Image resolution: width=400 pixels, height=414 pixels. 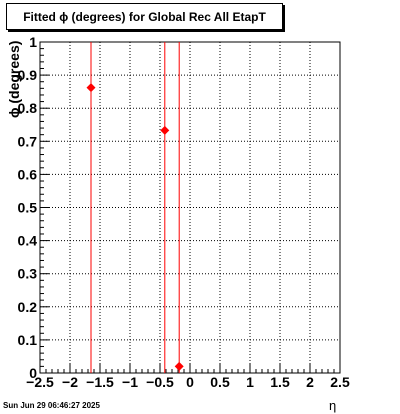 What do you see at coordinates (28, 340) in the screenshot?
I see `y-tick-label: 0.1` at bounding box center [28, 340].